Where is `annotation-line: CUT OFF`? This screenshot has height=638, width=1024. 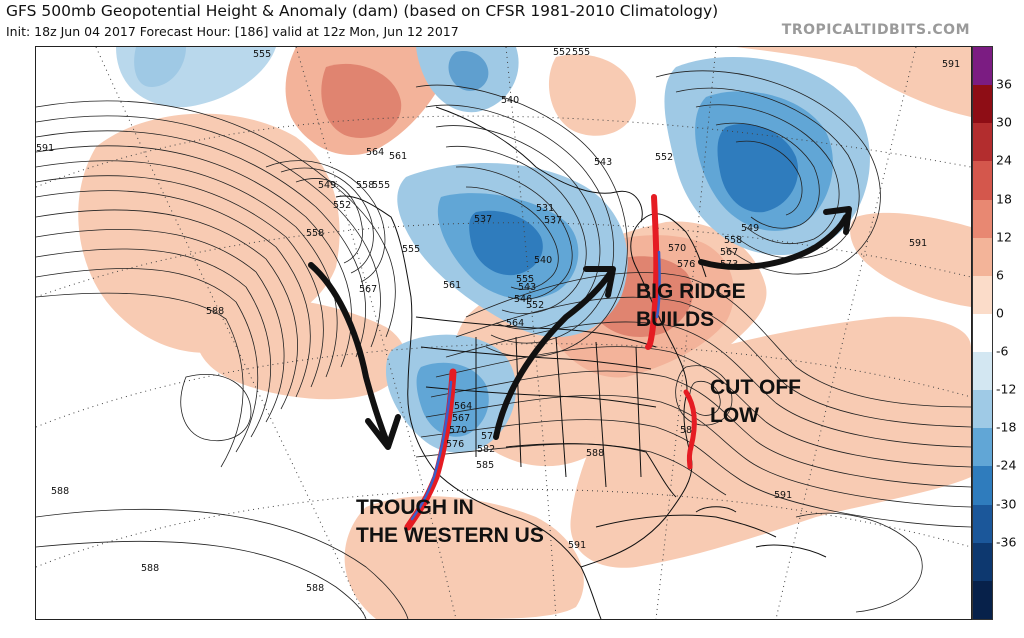 annotation-line: CUT OFF is located at coordinates (755, 387).